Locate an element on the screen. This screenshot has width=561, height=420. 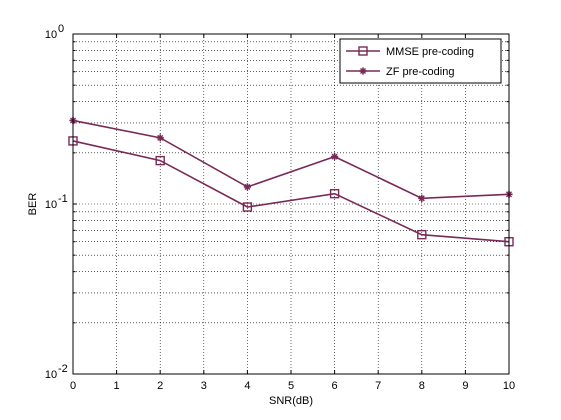
legend-item: MMSE pre-coding is located at coordinates (410, 52).